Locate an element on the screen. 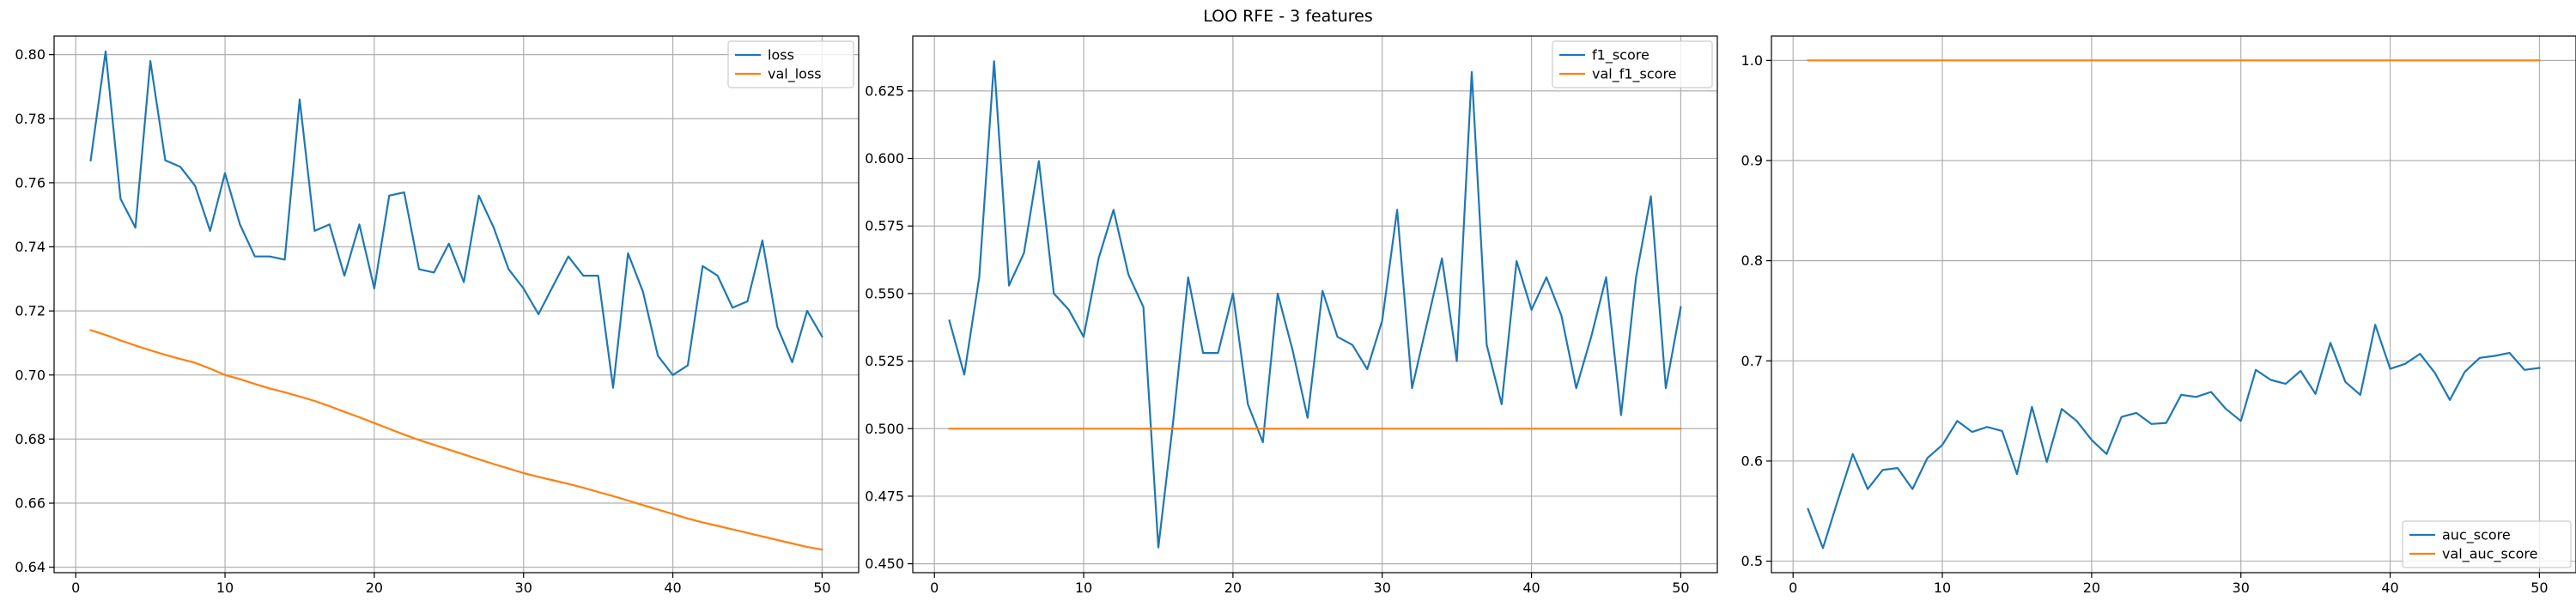  y-tick-label: 0.8 is located at coordinates (1752, 260).